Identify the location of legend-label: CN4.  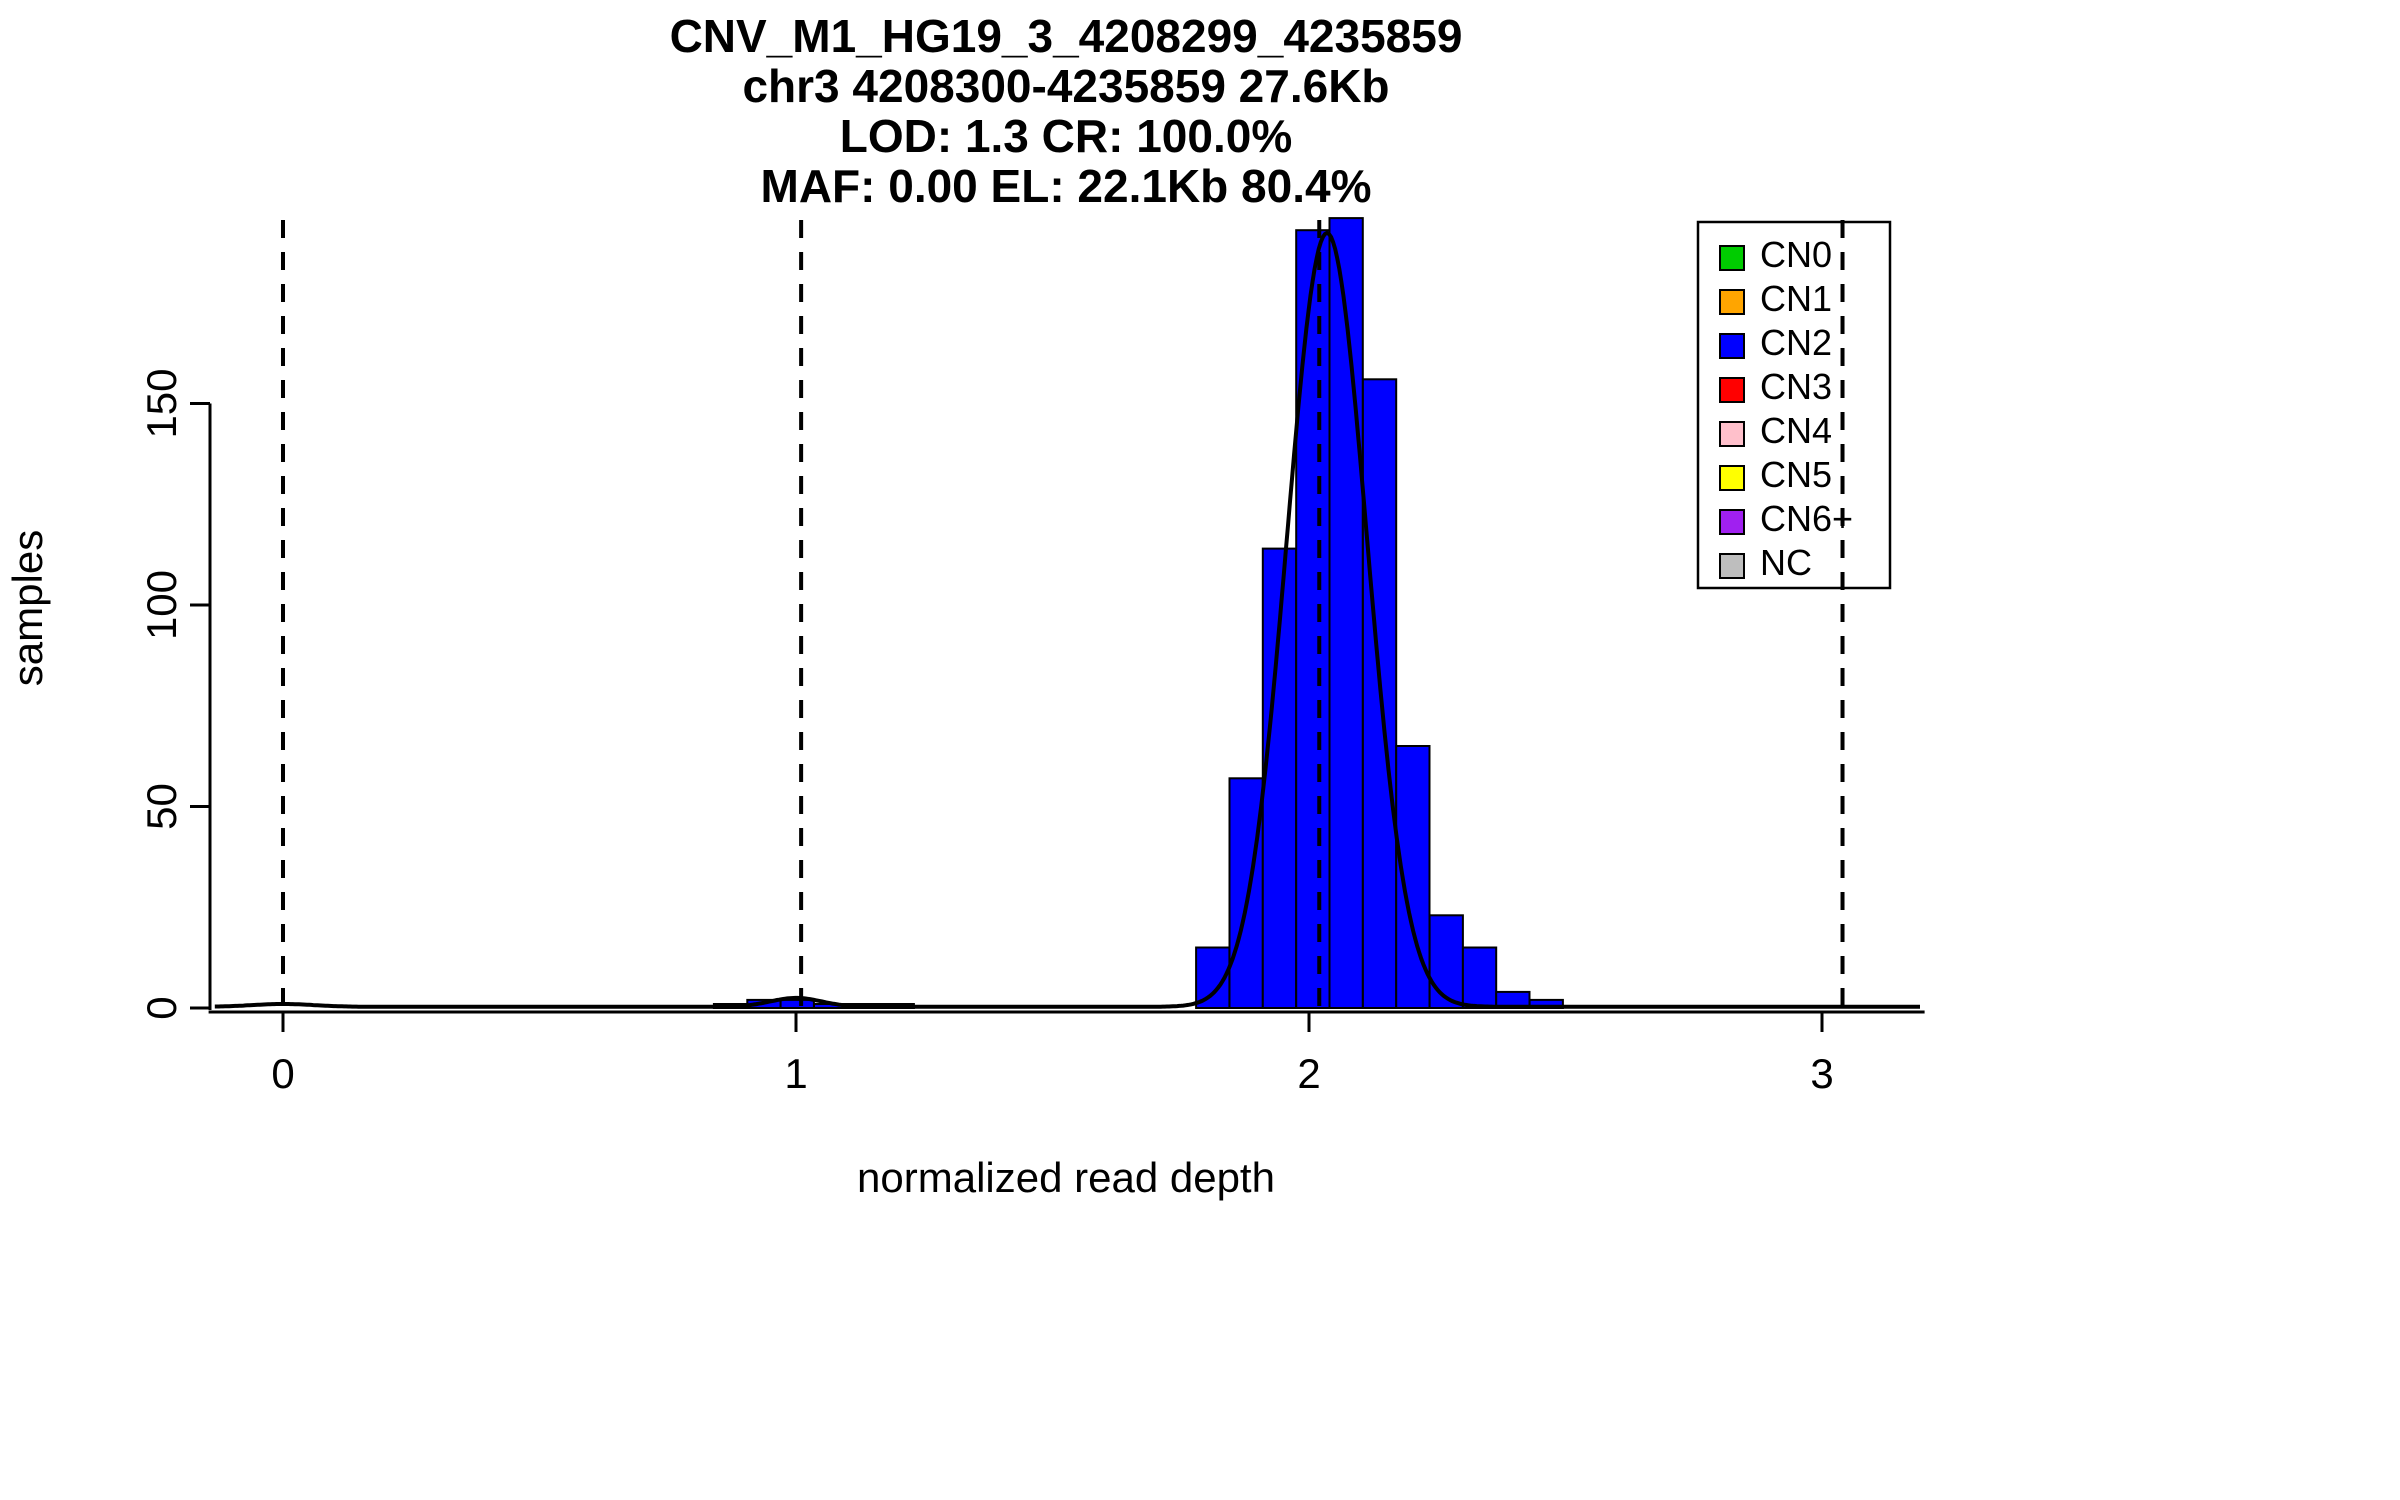
(1796, 430).